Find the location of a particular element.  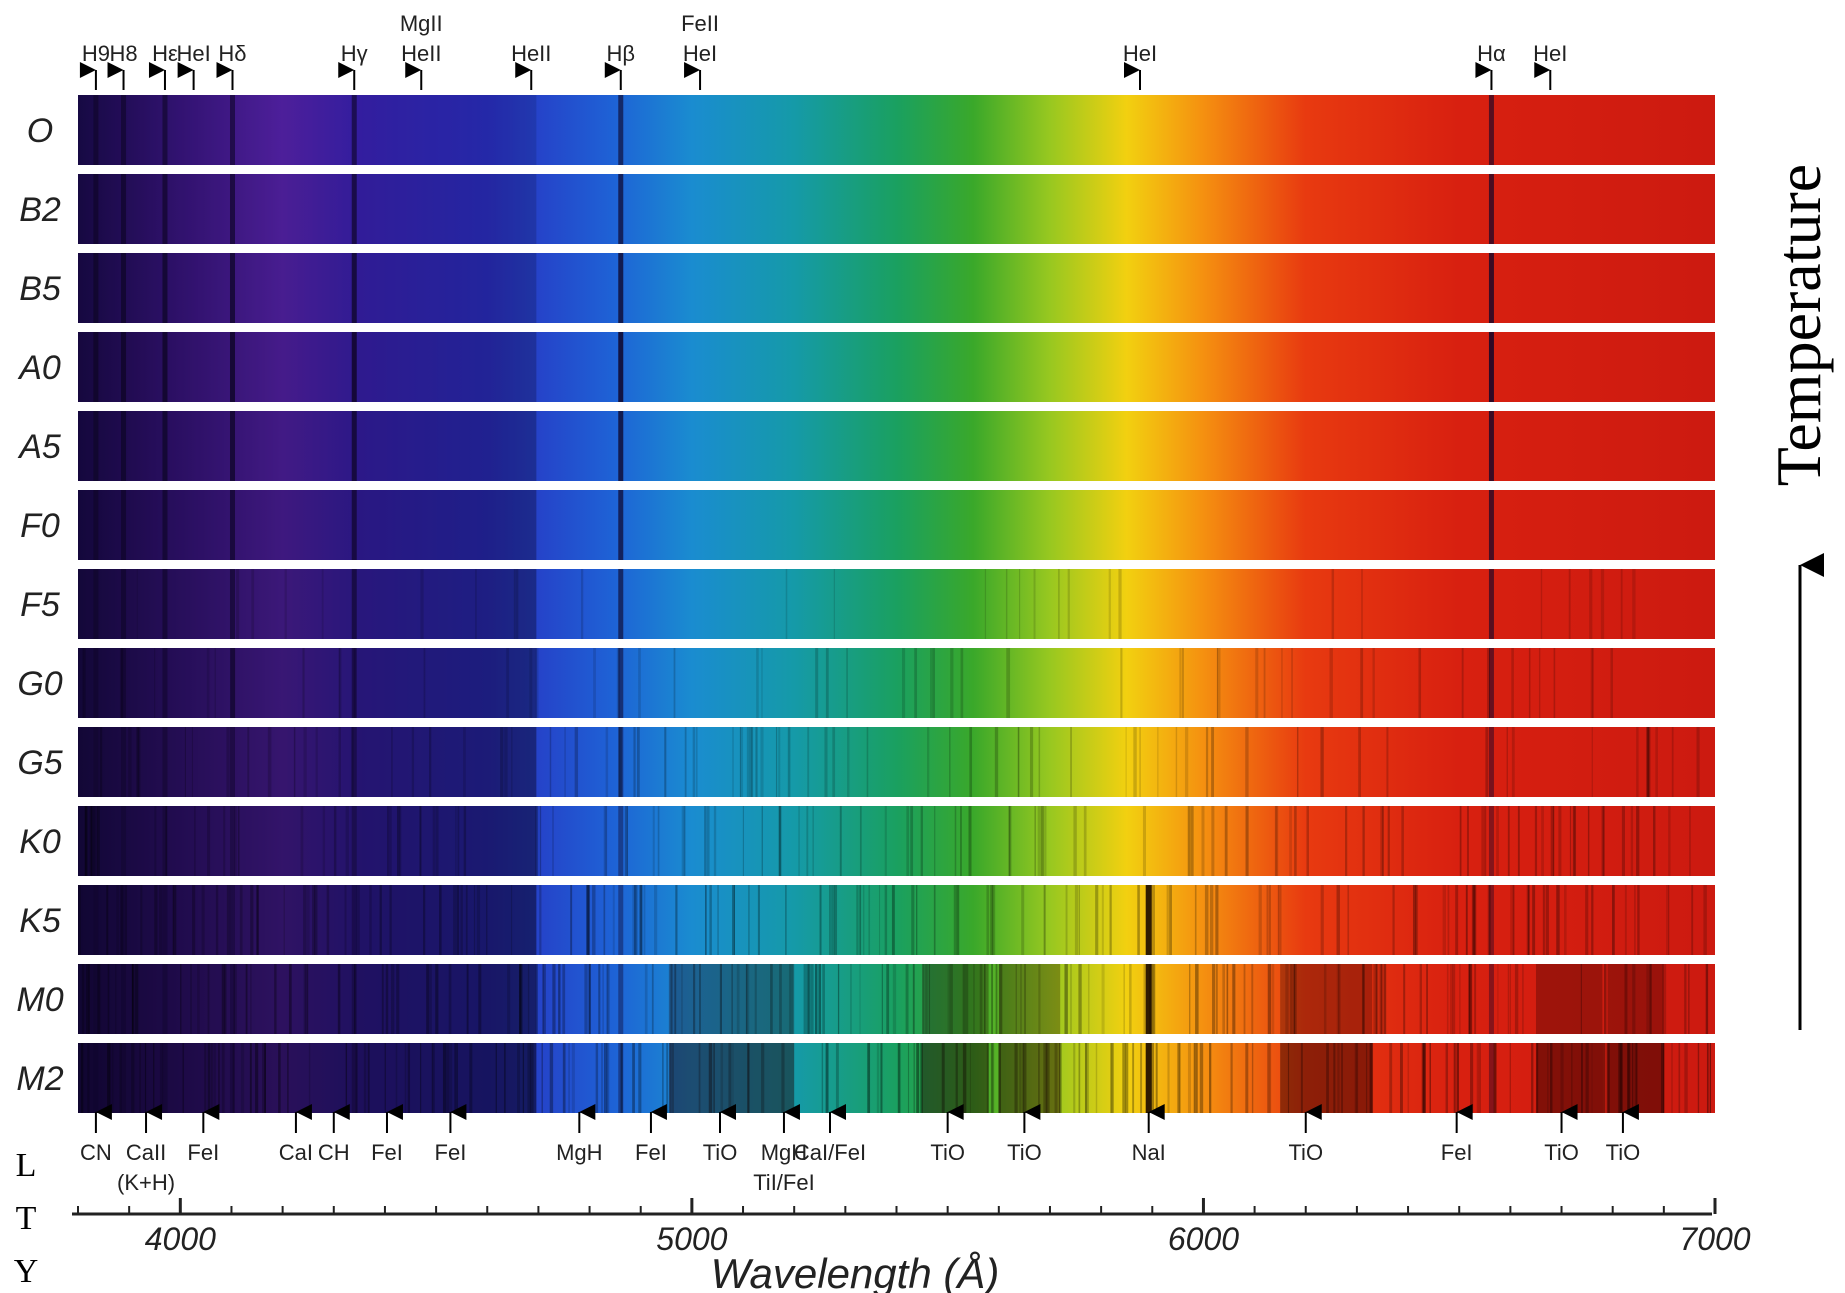

spectrum-band is located at coordinates (896, 525).